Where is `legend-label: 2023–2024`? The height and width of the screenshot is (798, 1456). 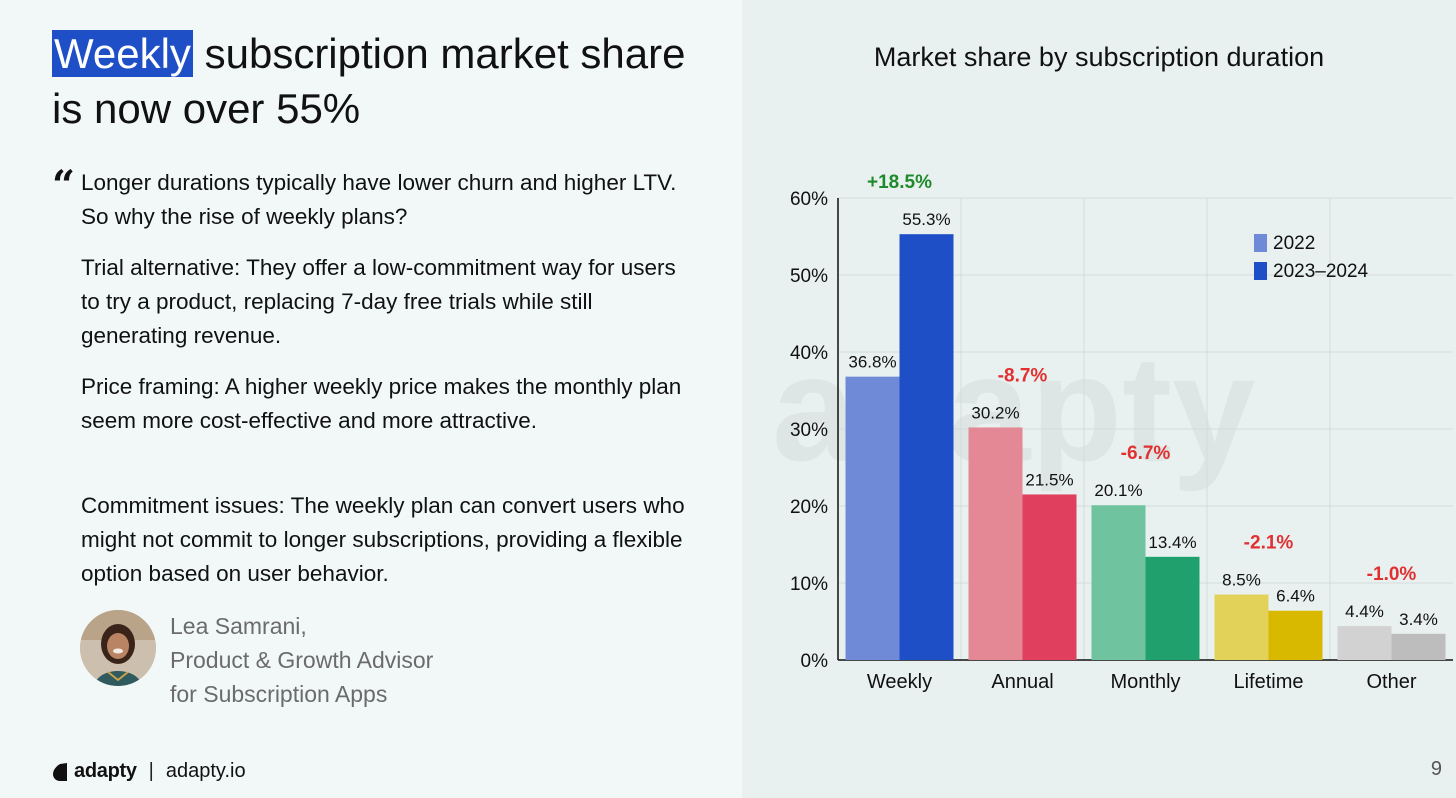 legend-label: 2023–2024 is located at coordinates (1321, 271).